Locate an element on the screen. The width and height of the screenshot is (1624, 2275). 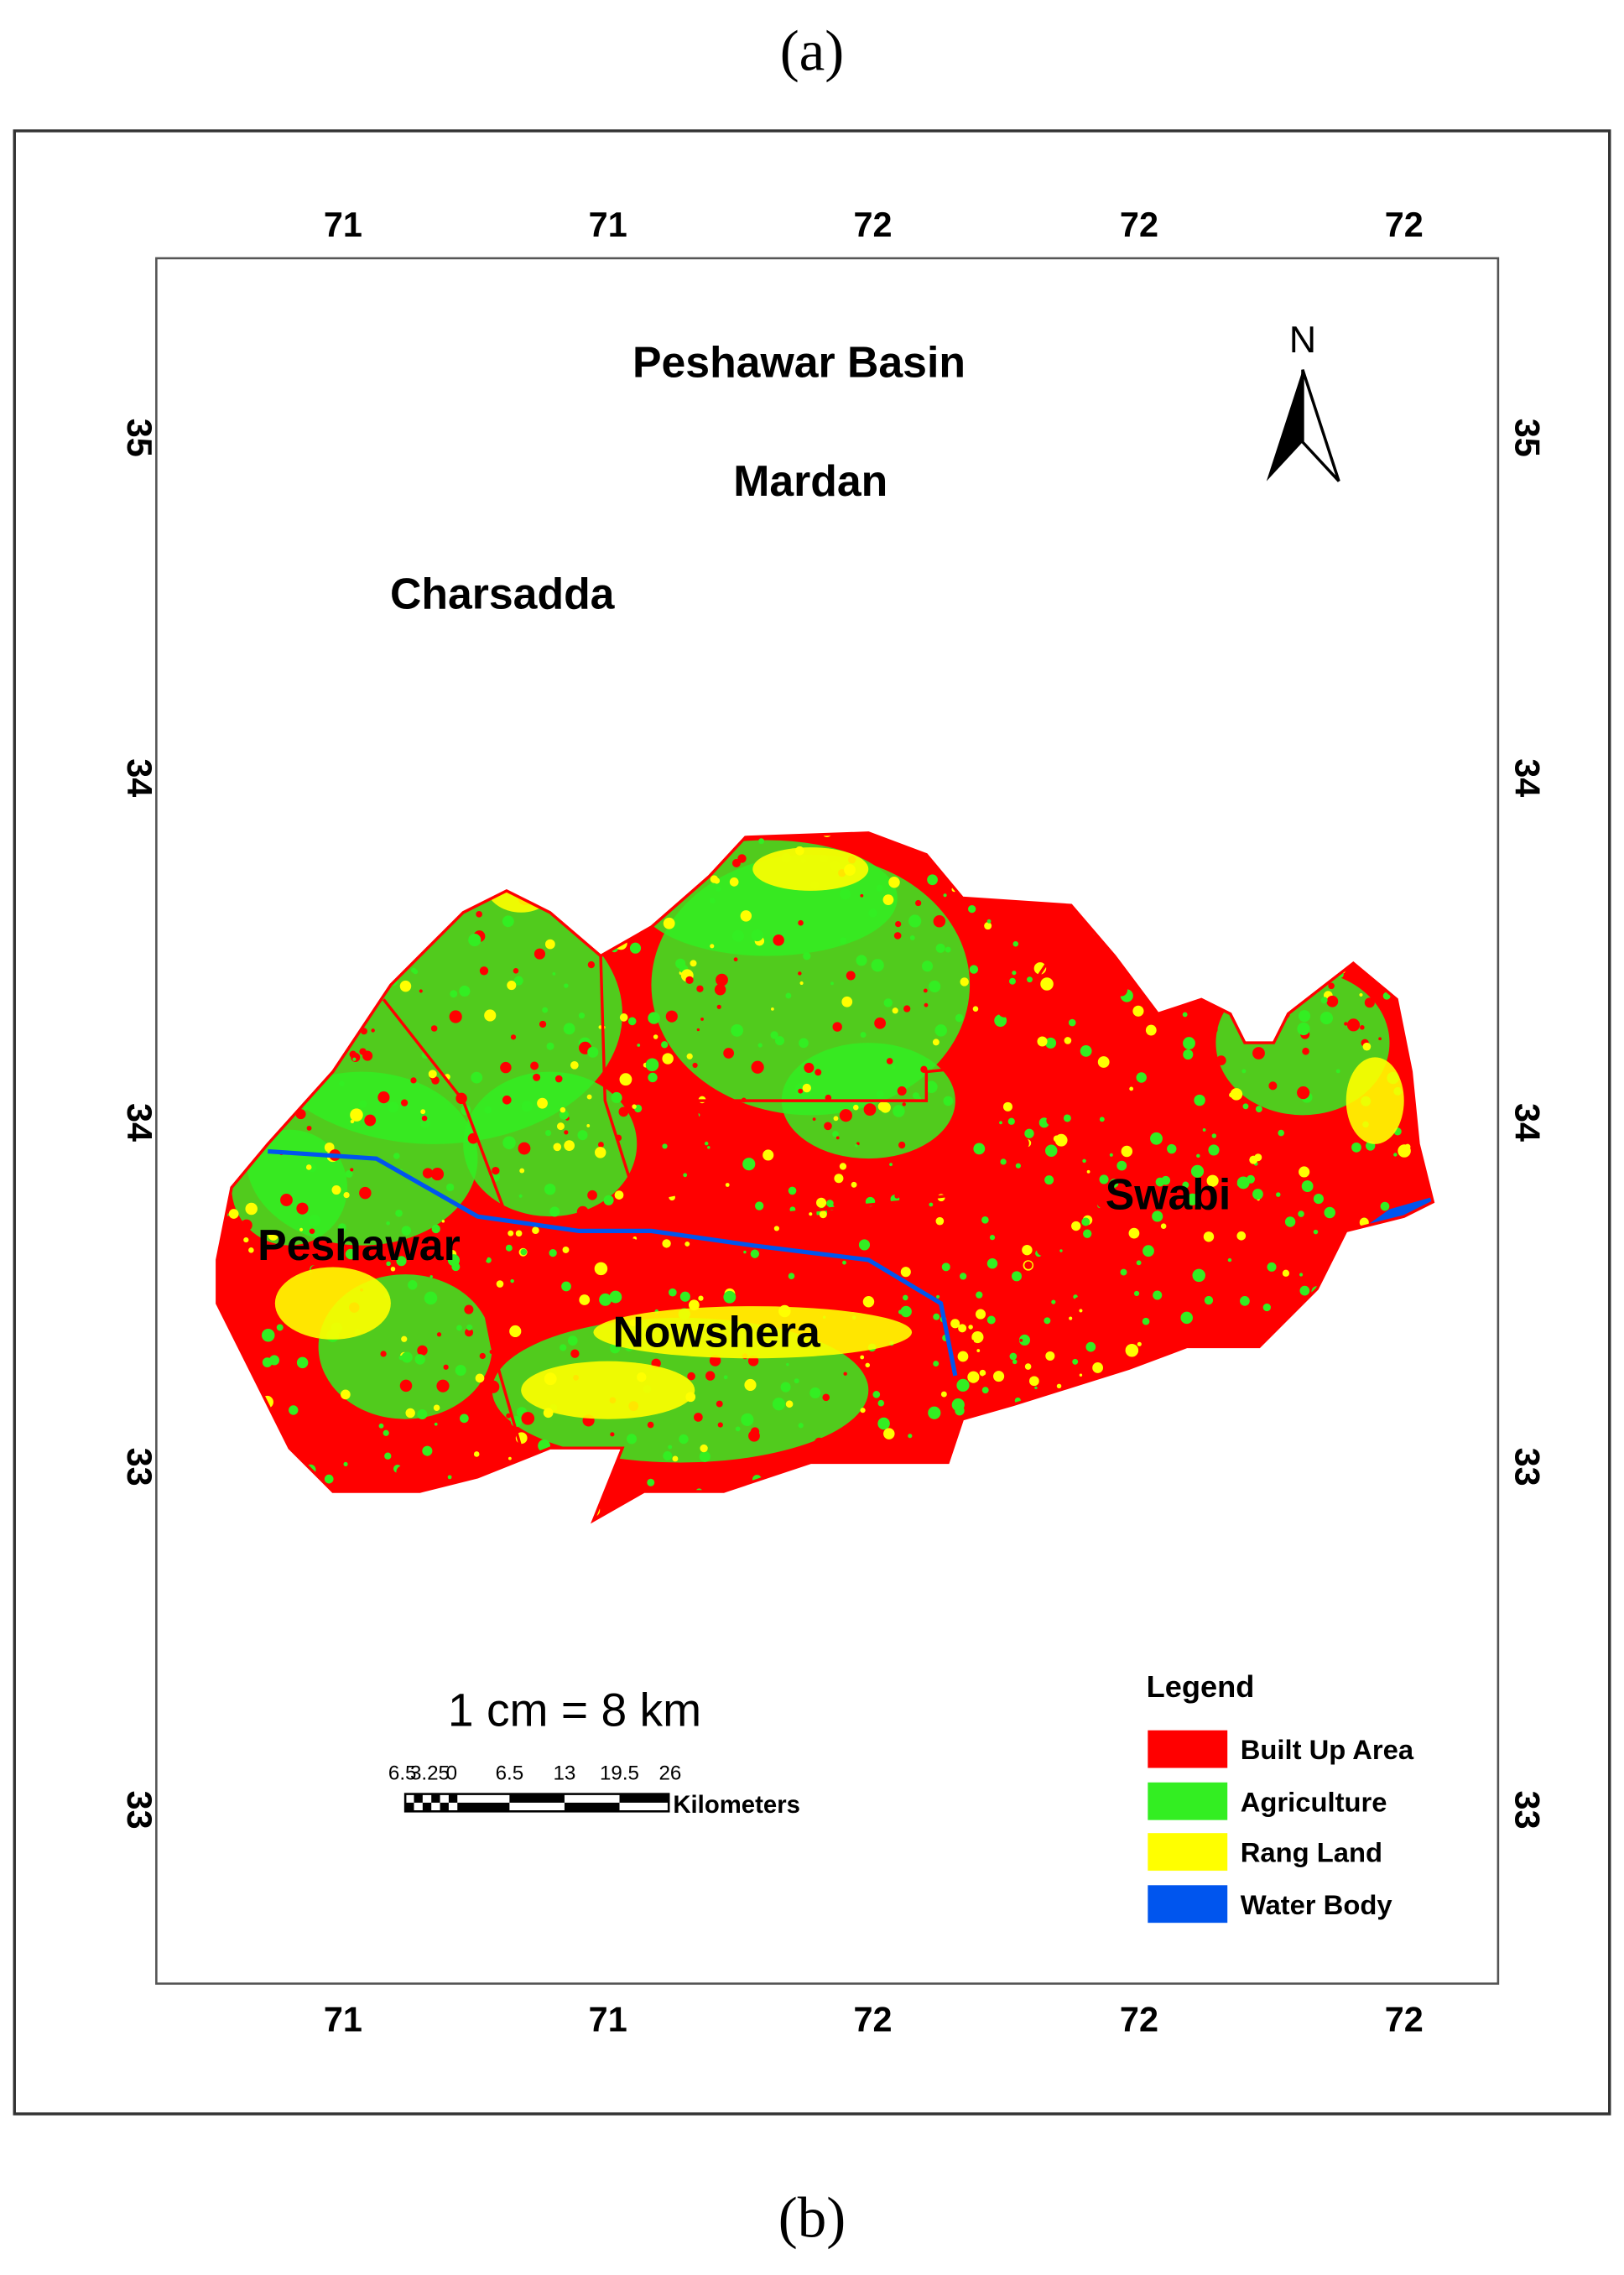
left-coordinate: 34 is located at coordinates (140, 777).